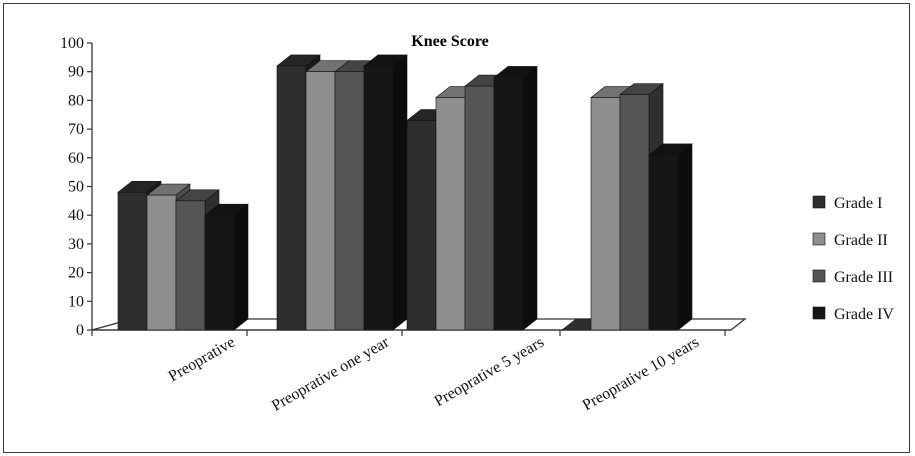  What do you see at coordinates (861, 240) in the screenshot?
I see `legend-label: Grade II` at bounding box center [861, 240].